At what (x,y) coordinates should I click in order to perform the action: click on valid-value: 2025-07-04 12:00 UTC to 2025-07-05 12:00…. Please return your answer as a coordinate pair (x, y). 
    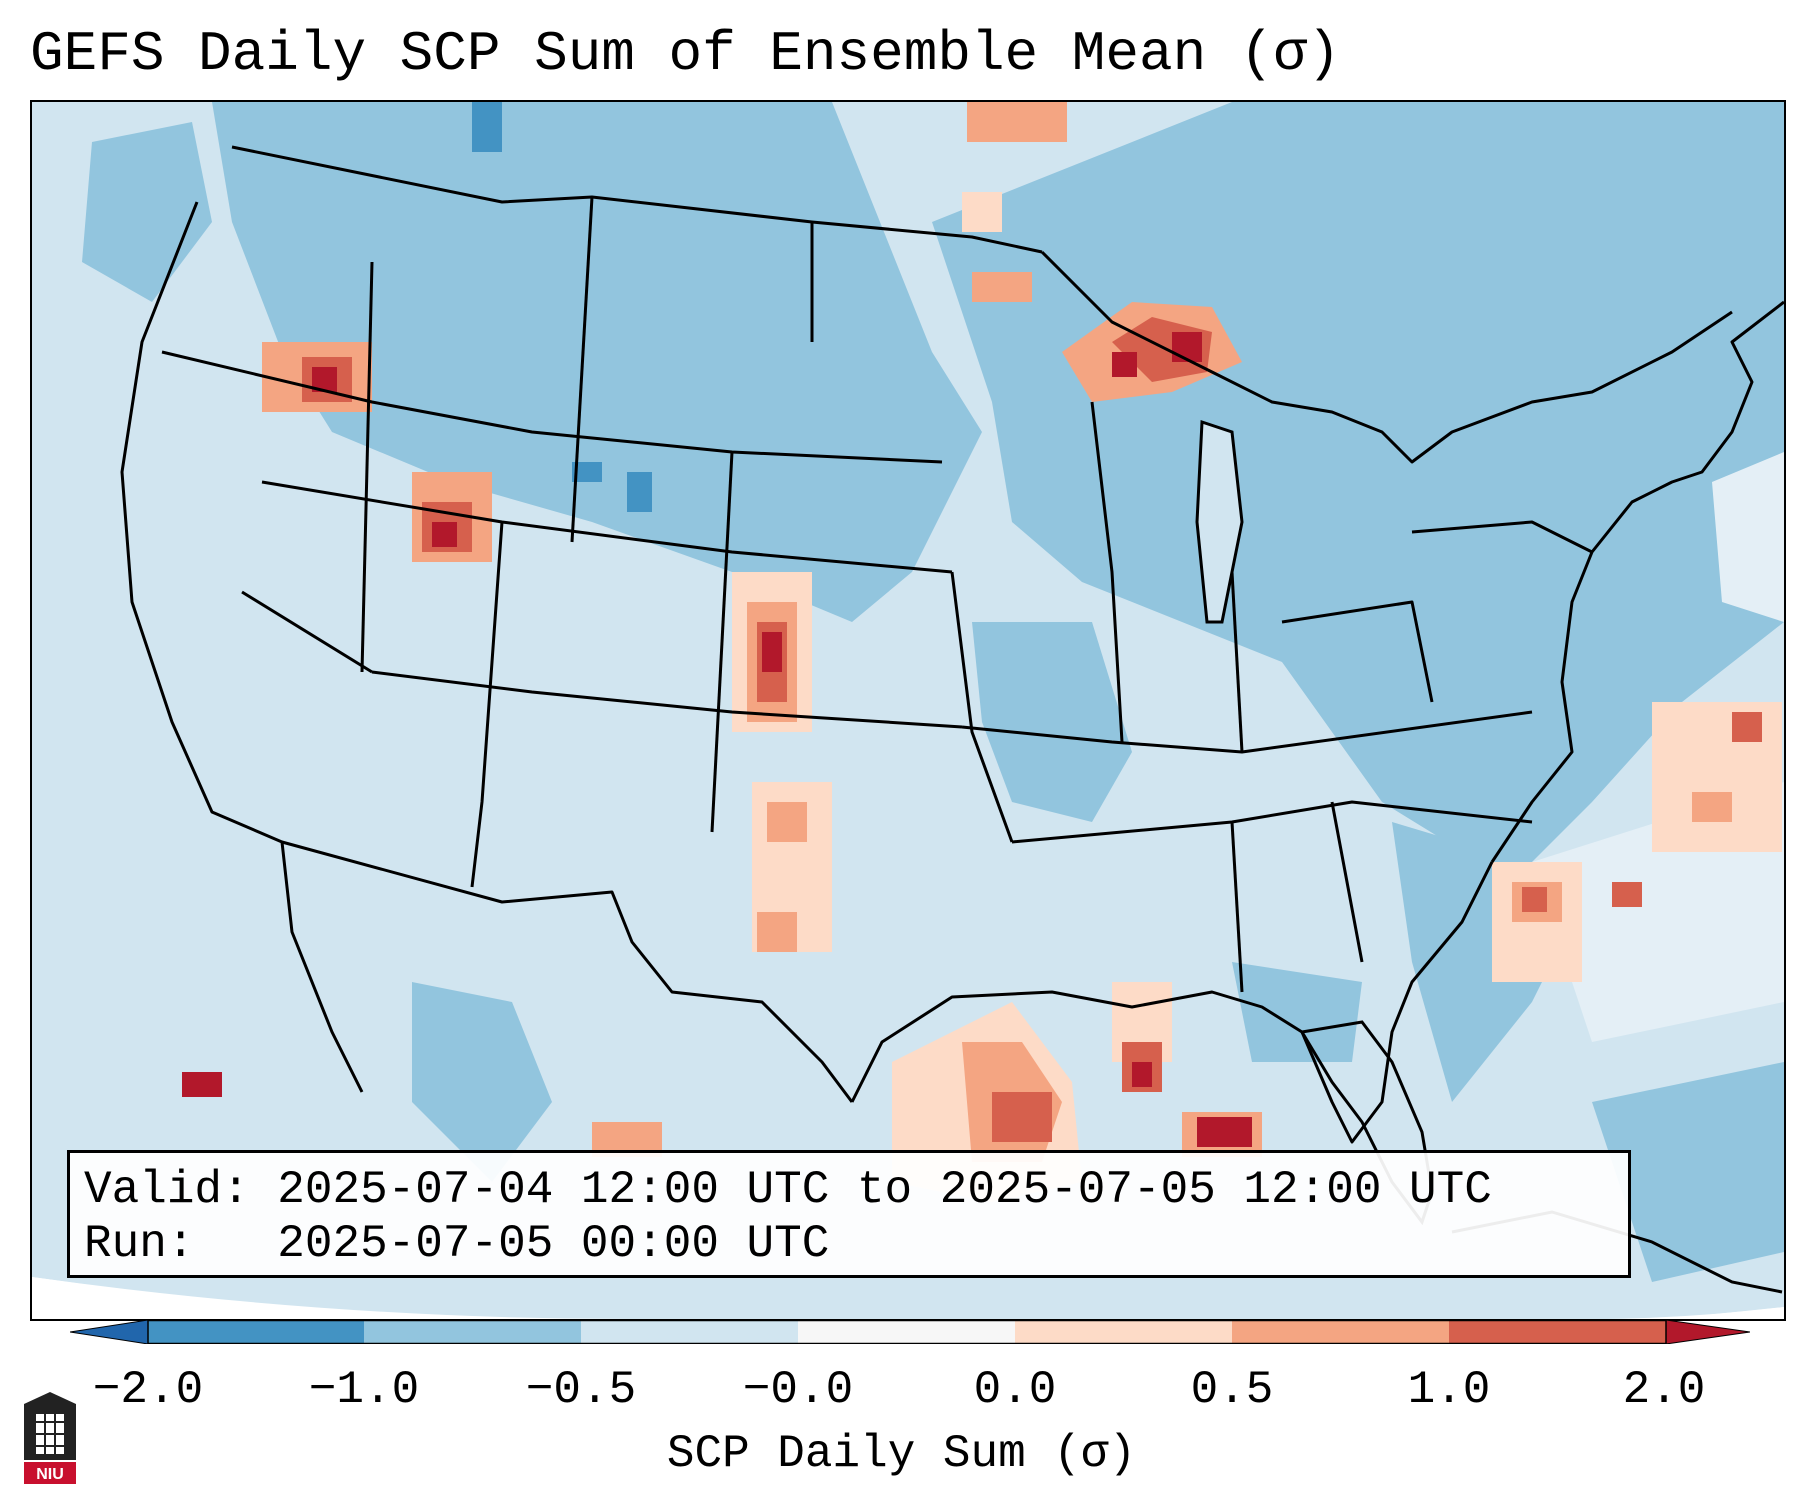
    Looking at the image, I should click on (884, 1190).